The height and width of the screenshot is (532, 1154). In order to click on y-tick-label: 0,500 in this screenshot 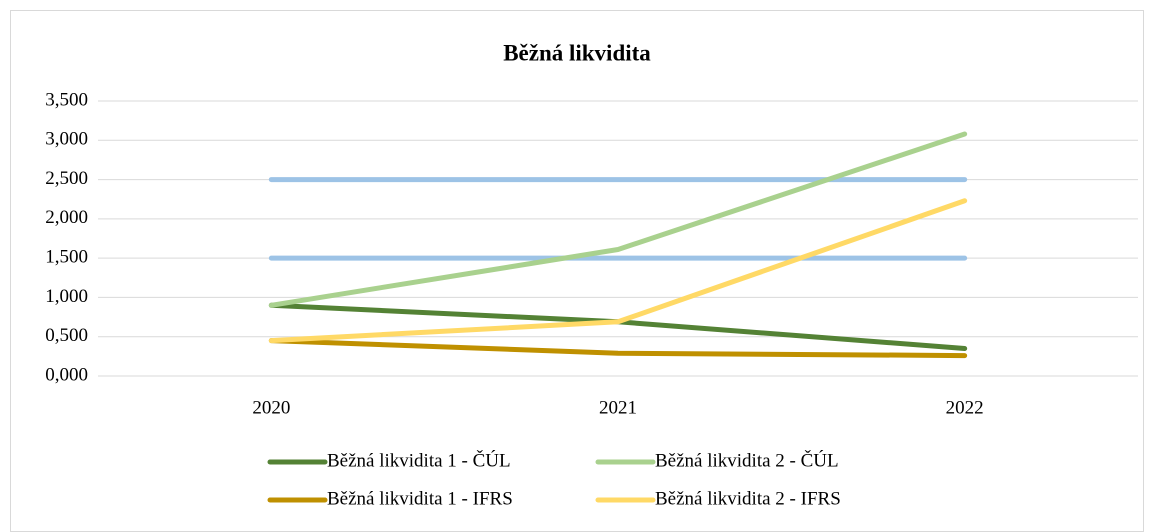, I will do `click(66, 335)`.